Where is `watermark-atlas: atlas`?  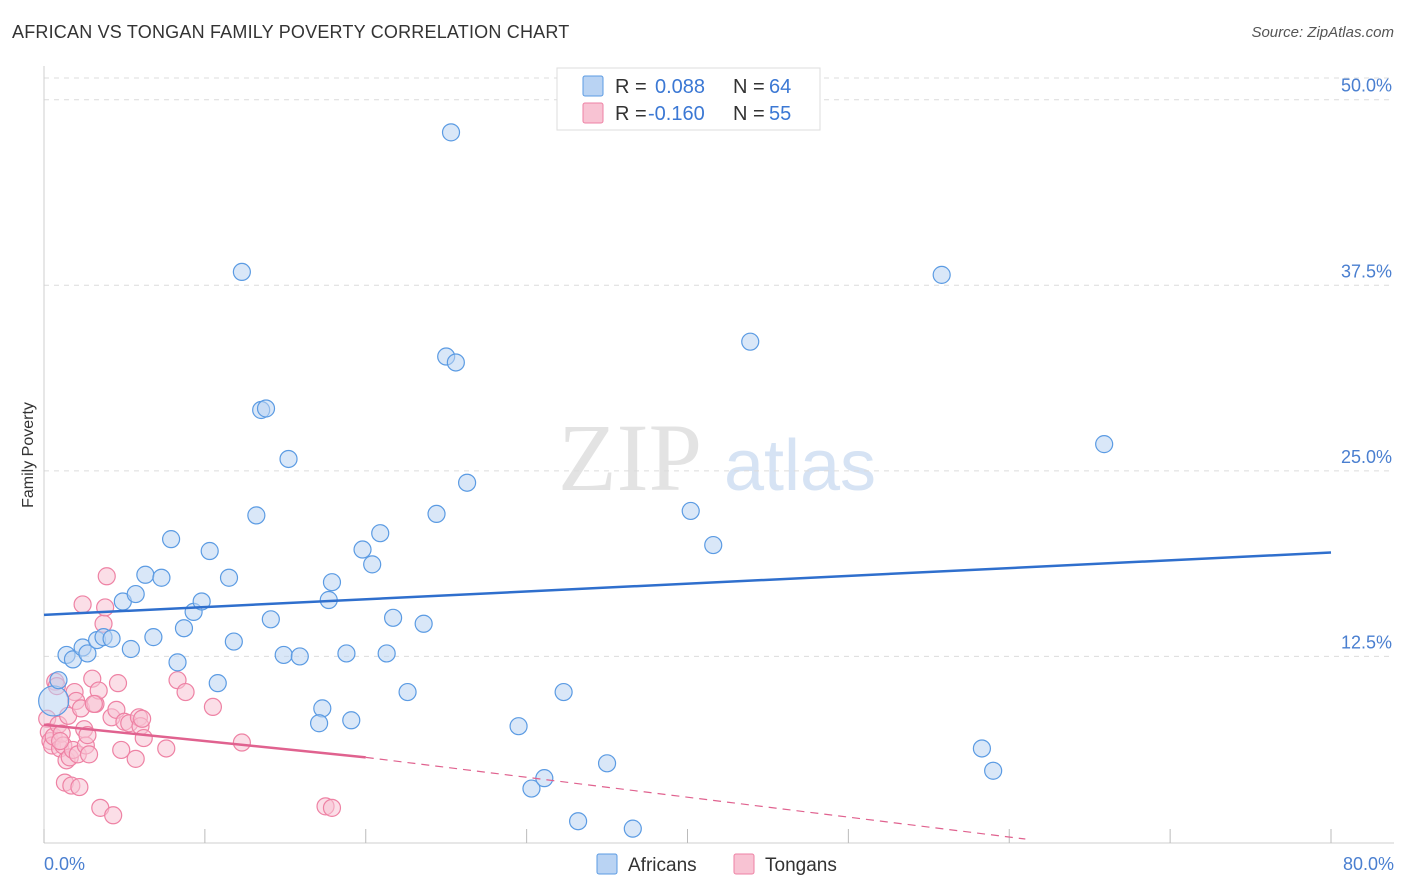 watermark-atlas: atlas is located at coordinates (800, 466).